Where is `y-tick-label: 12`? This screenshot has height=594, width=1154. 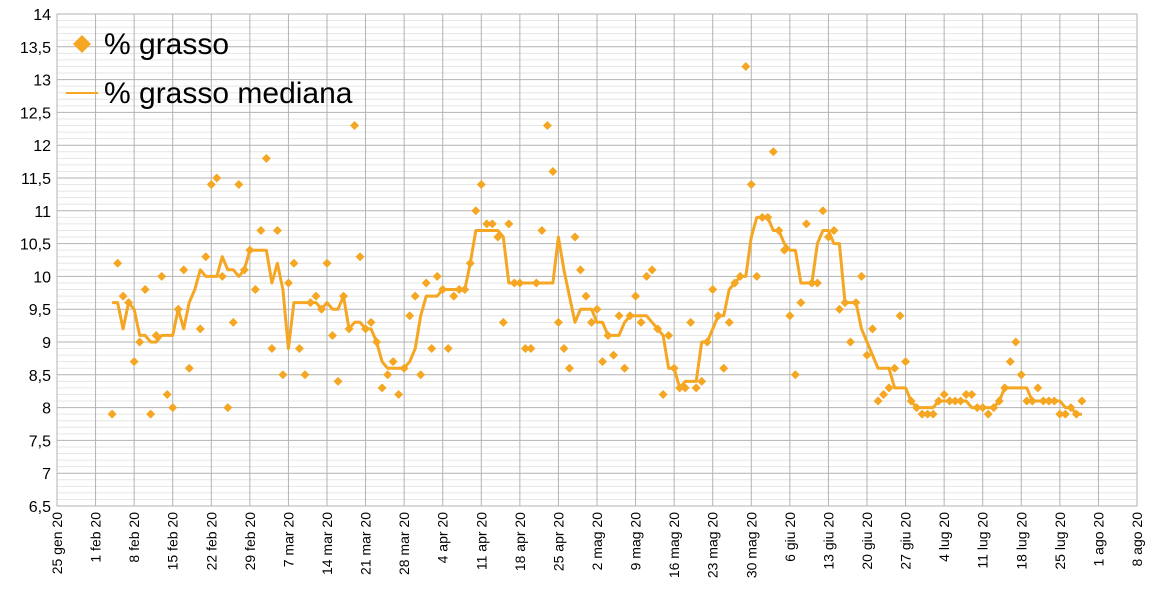 y-tick-label: 12 is located at coordinates (42, 146).